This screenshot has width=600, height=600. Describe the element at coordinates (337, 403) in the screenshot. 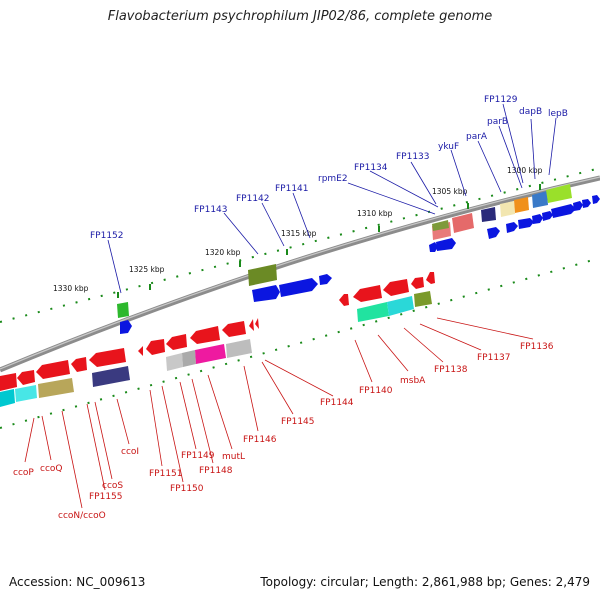

I see `gene-label-fp1144: FP1144` at that location.